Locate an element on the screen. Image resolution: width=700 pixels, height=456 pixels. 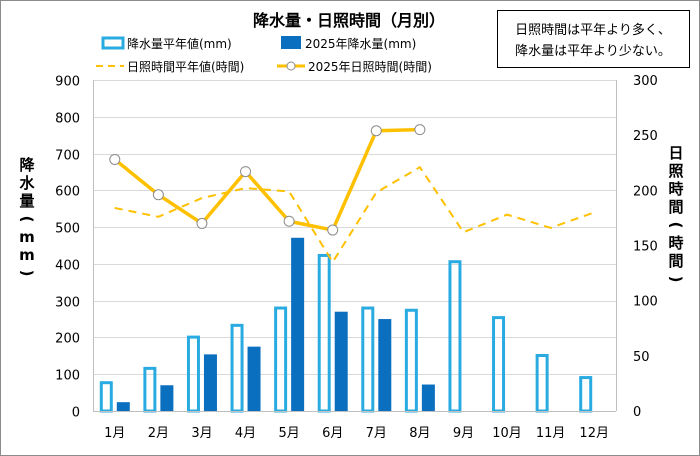
annotation-frame is located at coordinates (593, 39).